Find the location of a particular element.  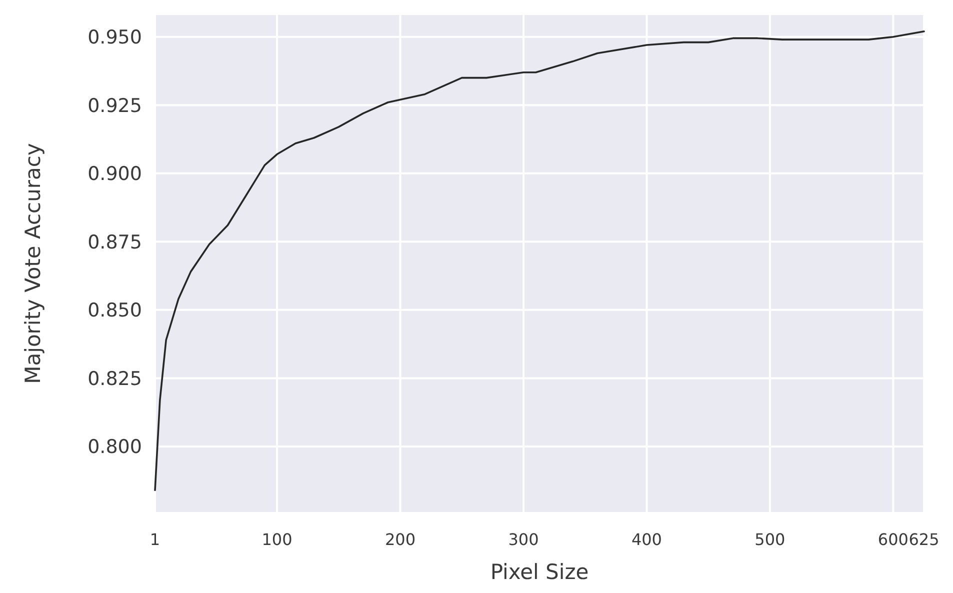

x-tick-label: 300 is located at coordinates (523, 539).